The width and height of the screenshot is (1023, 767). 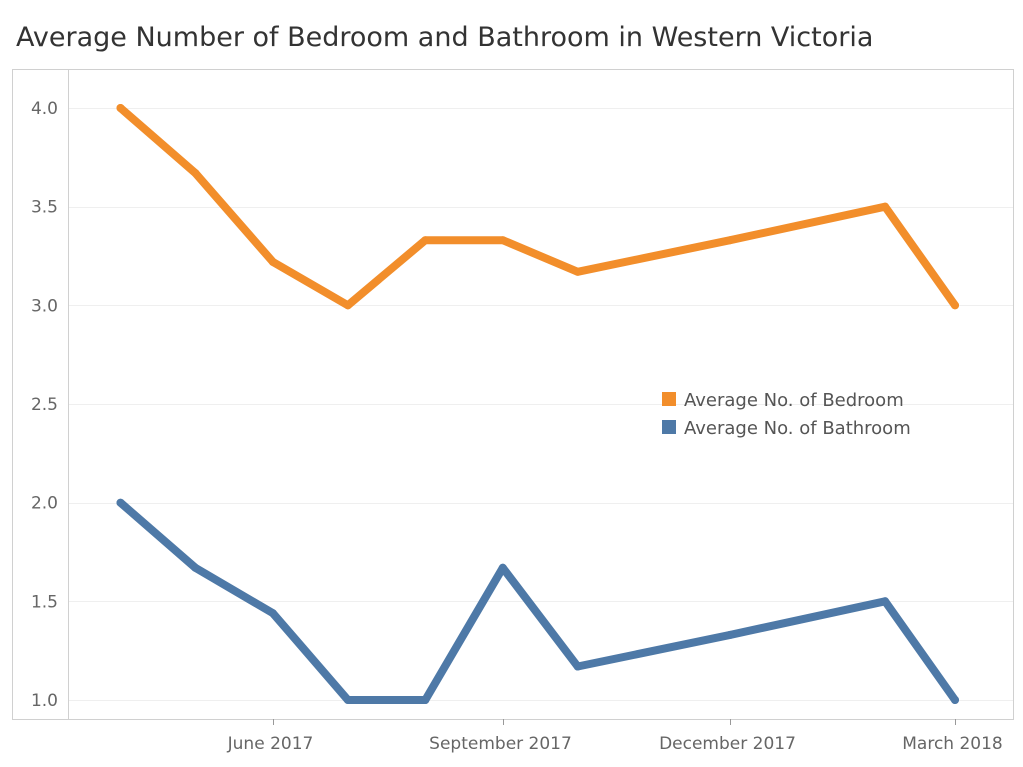 I want to click on legend-label: Average No. of Bathroom, so click(x=797, y=428).